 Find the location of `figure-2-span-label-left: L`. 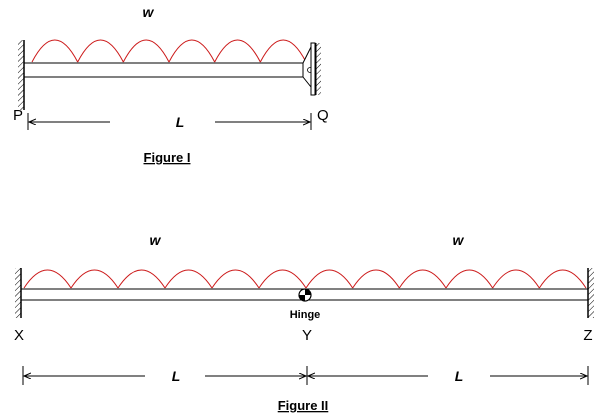

figure-2-span-label-left: L is located at coordinates (176, 376).